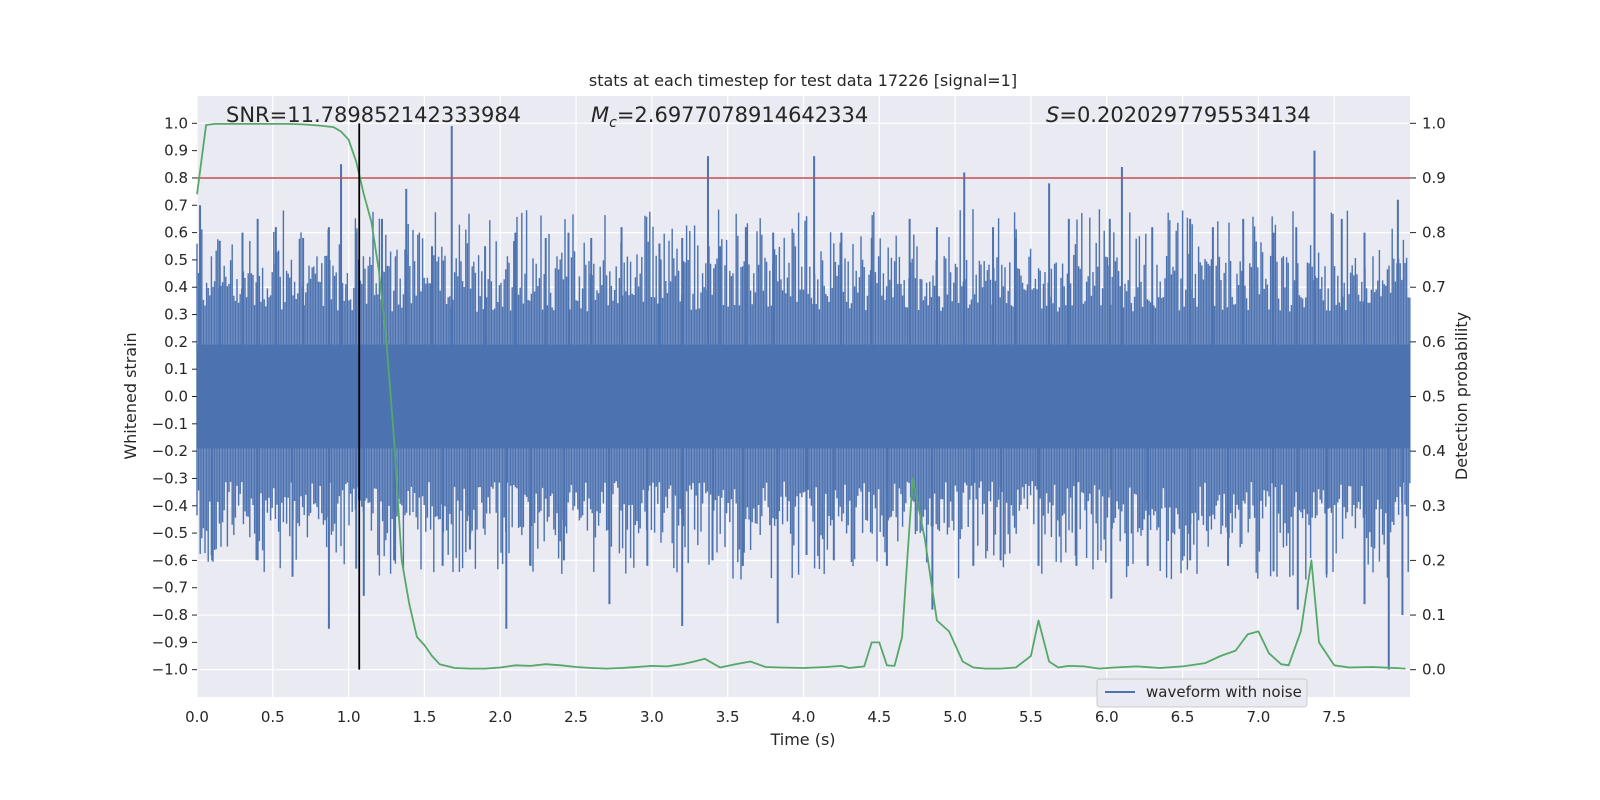  What do you see at coordinates (1258, 717) in the screenshot?
I see `x-tick-label: 7.0` at bounding box center [1258, 717].